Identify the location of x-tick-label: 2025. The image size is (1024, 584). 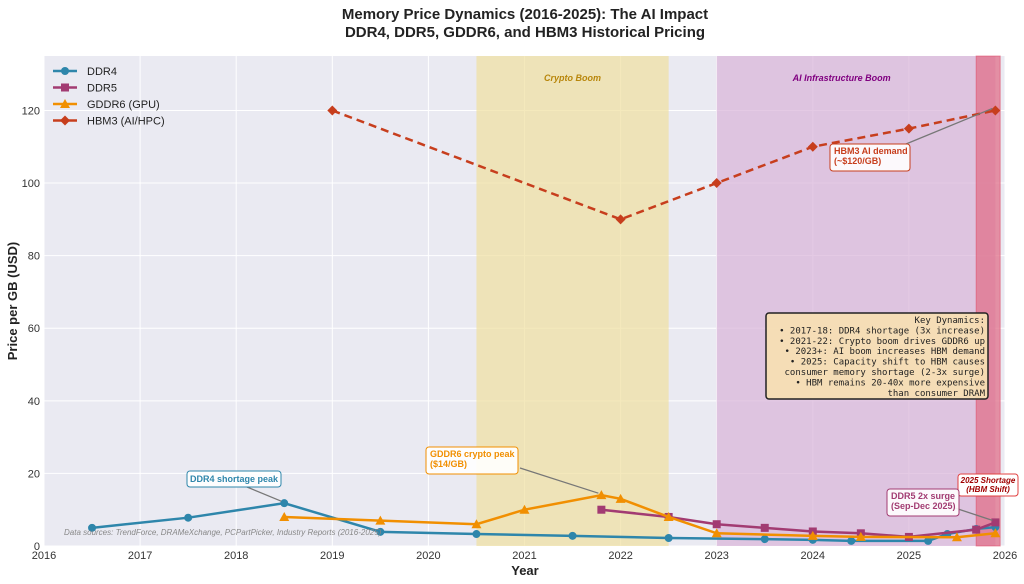
(909, 556).